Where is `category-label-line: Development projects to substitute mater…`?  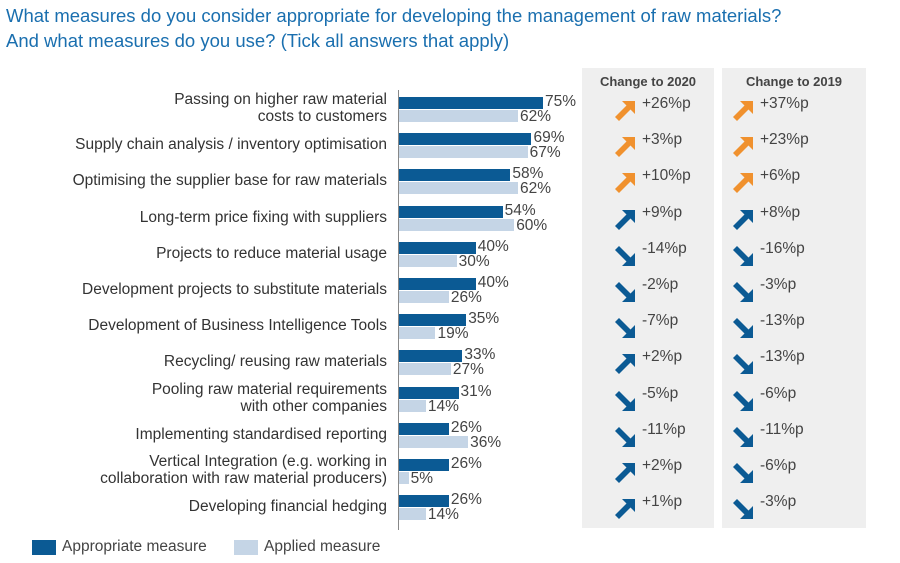
category-label-line: Development projects to substitute mater… is located at coordinates (234, 289).